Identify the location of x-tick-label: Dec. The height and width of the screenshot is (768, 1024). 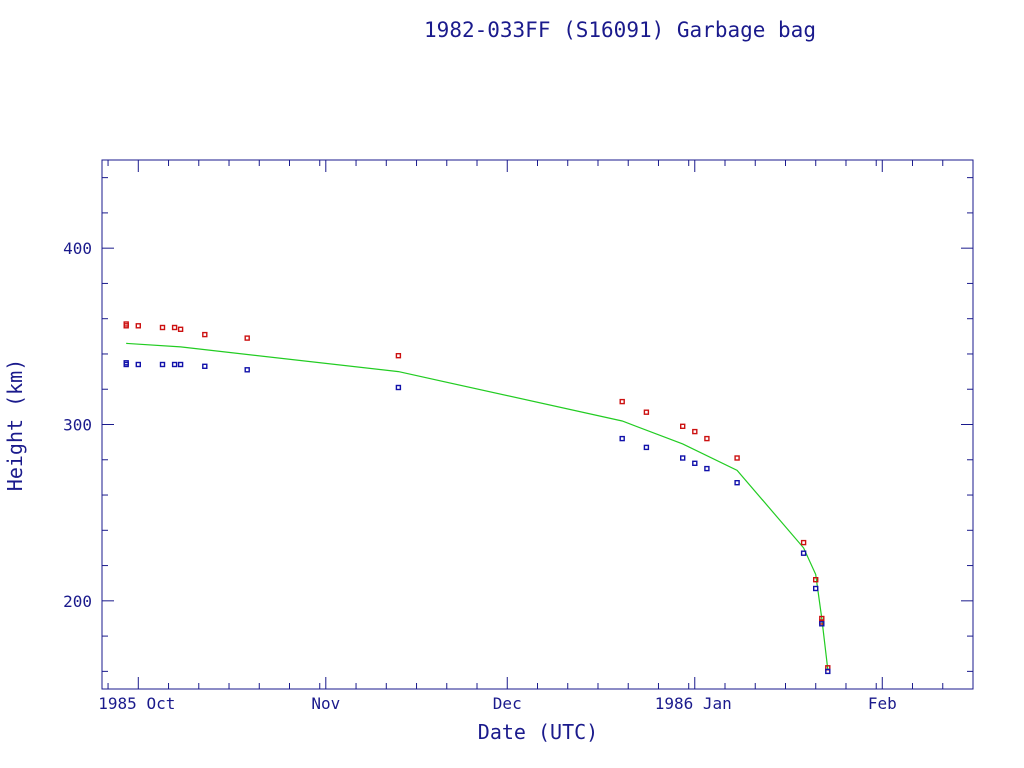
(507, 703).